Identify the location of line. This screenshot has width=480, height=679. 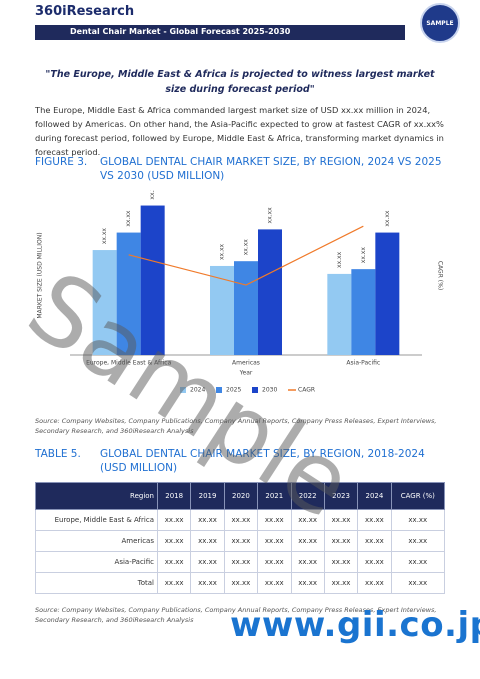
(246, 255).